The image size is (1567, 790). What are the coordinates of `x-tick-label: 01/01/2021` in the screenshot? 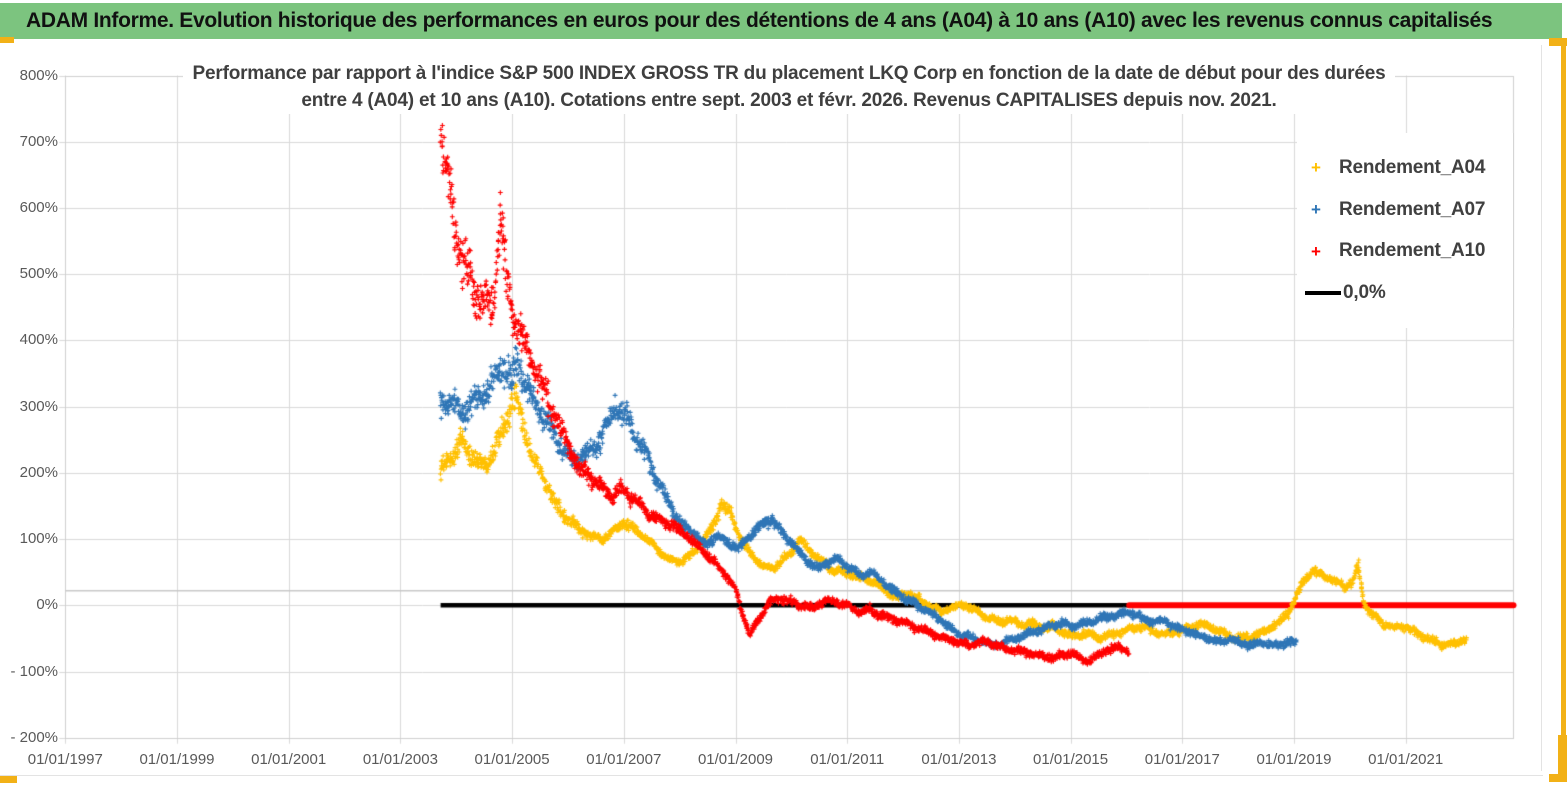 It's located at (1406, 759).